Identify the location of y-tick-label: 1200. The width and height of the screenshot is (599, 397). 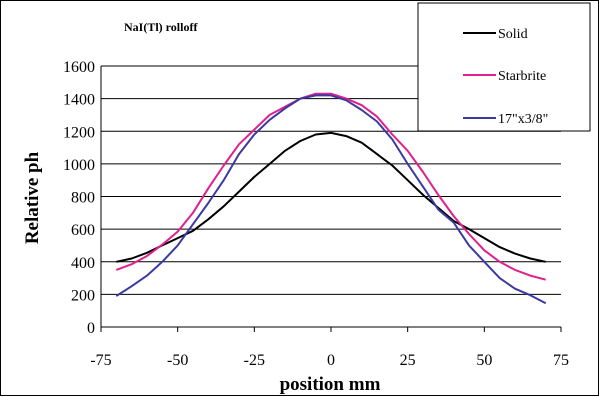
(79, 132).